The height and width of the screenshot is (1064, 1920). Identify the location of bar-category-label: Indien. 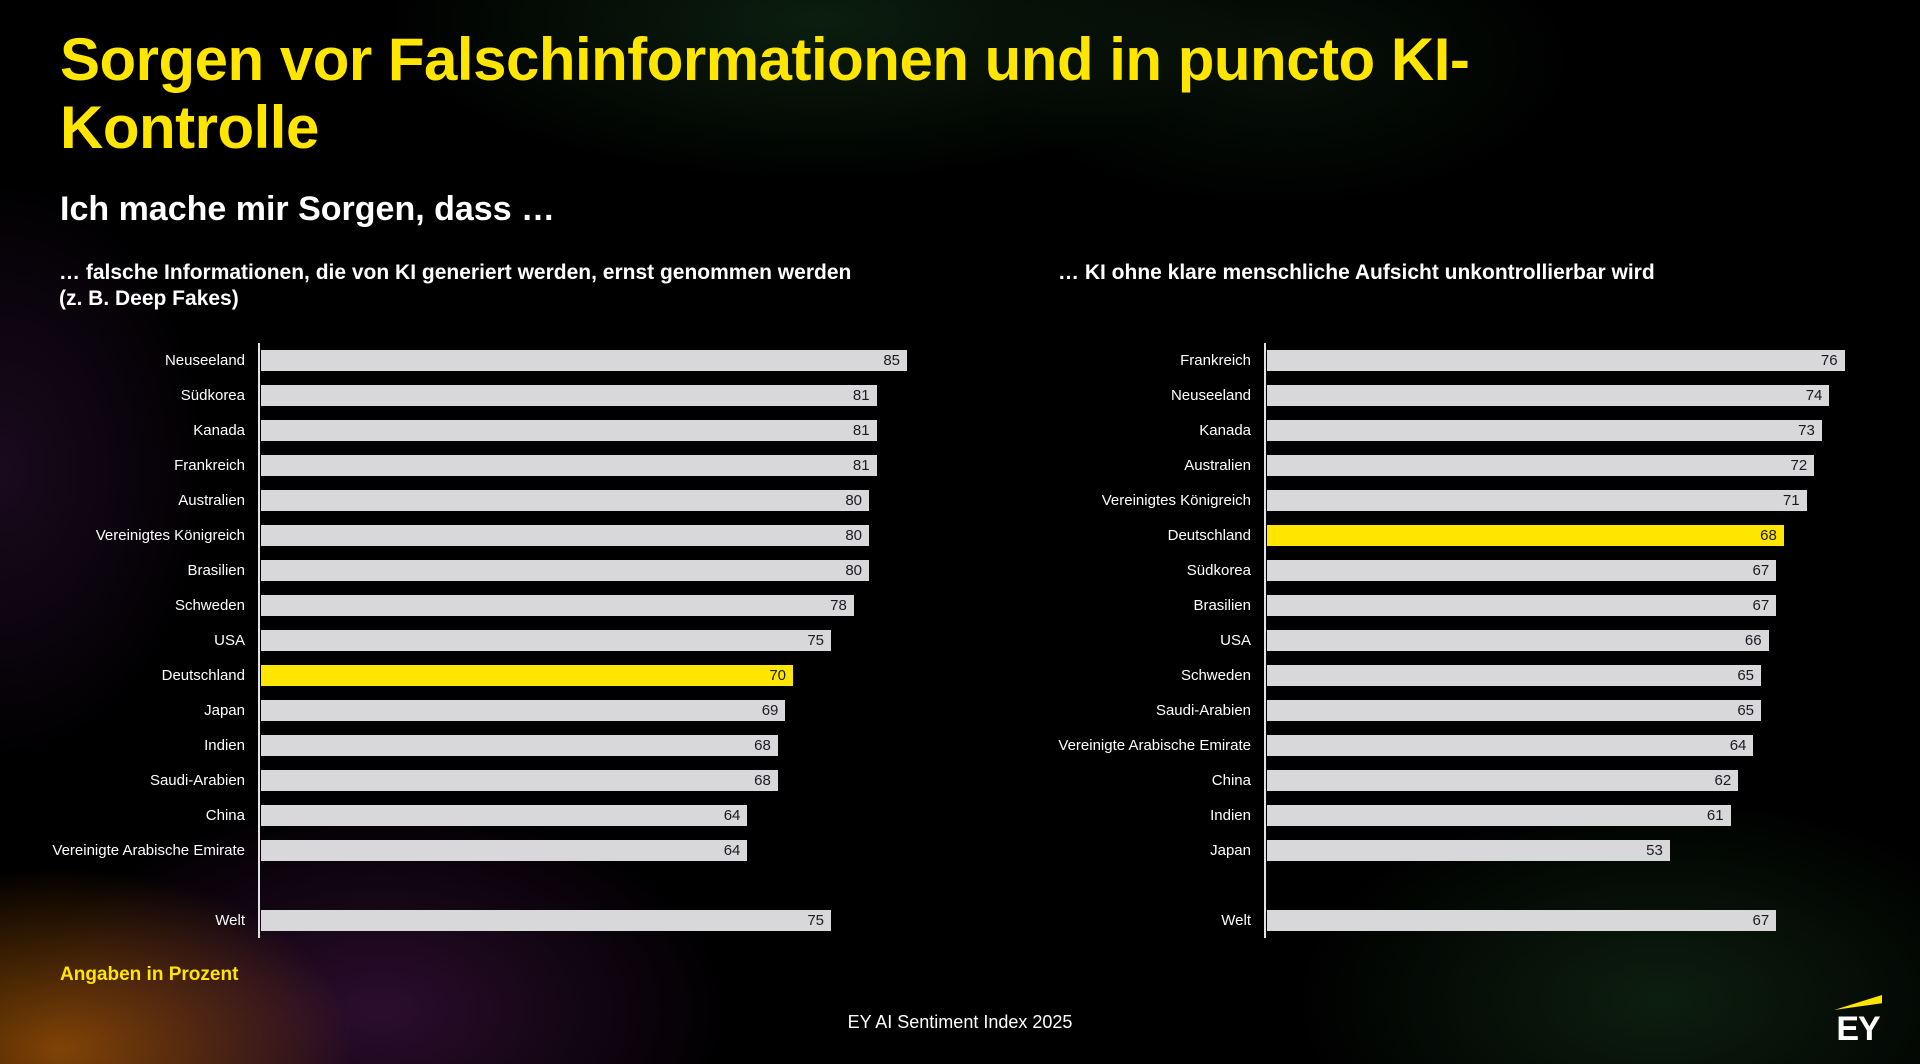
(1230, 815).